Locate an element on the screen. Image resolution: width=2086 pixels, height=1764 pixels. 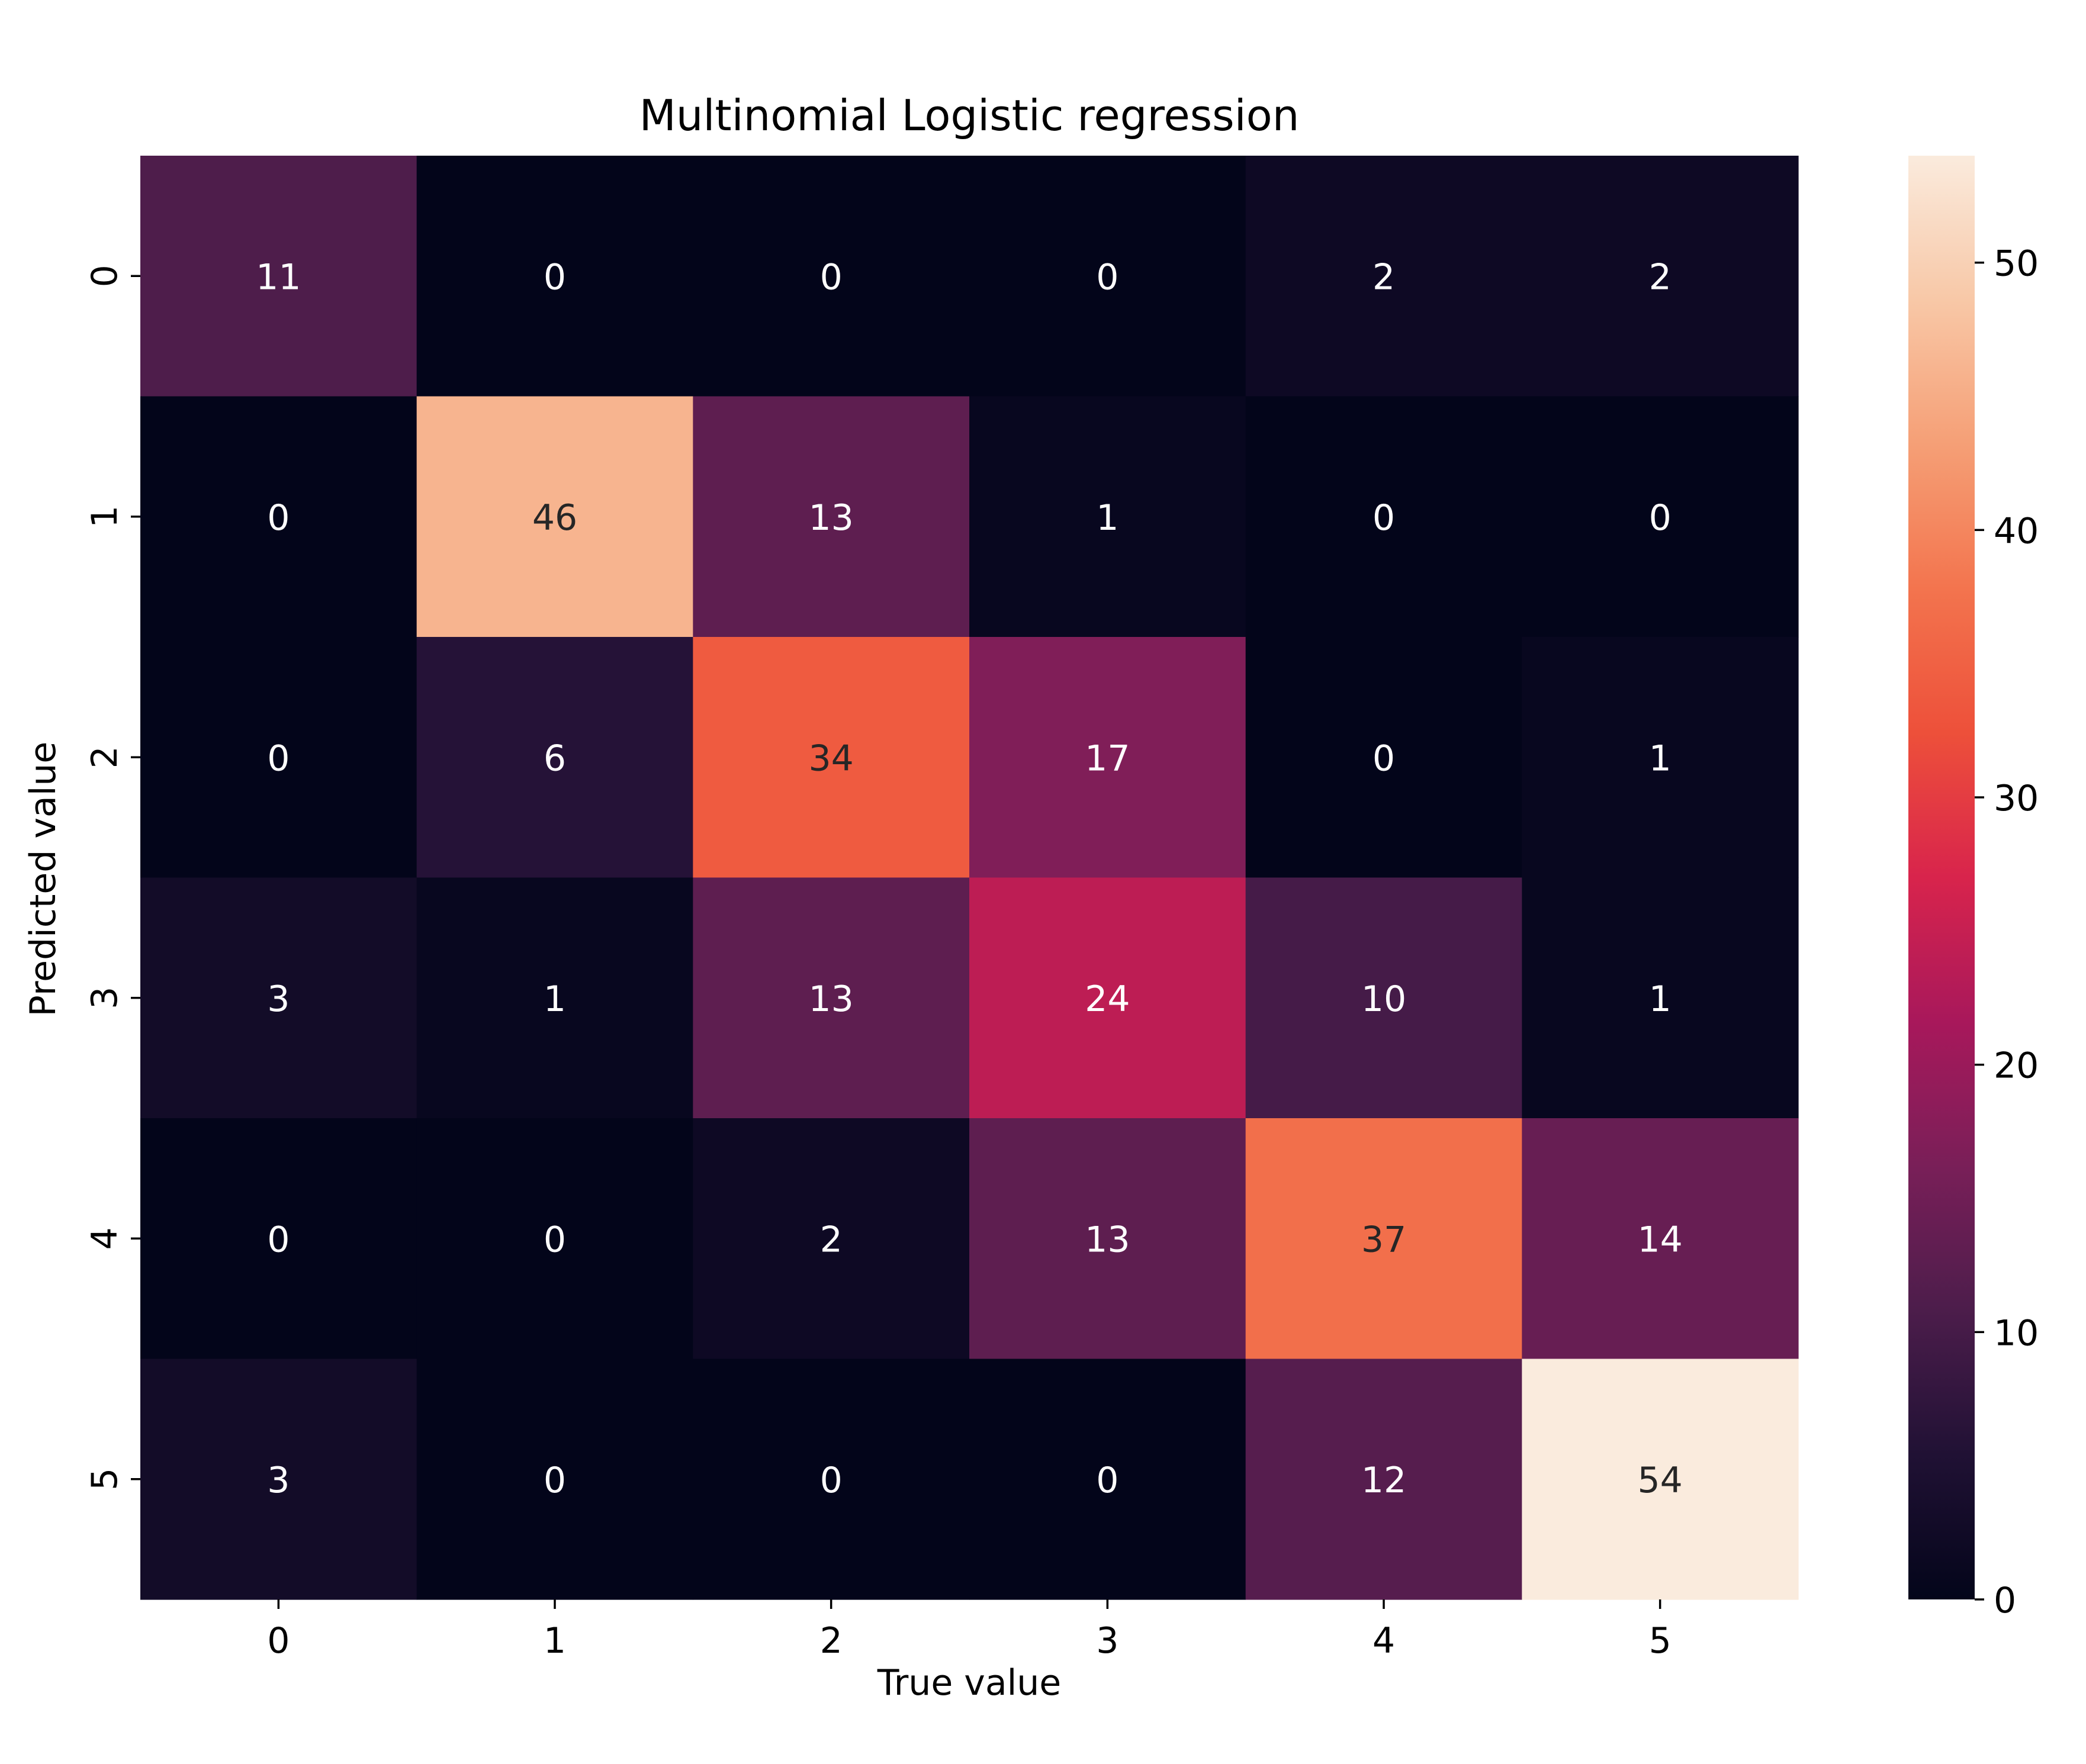
x-axis-label: True value is located at coordinates (969, 1683).